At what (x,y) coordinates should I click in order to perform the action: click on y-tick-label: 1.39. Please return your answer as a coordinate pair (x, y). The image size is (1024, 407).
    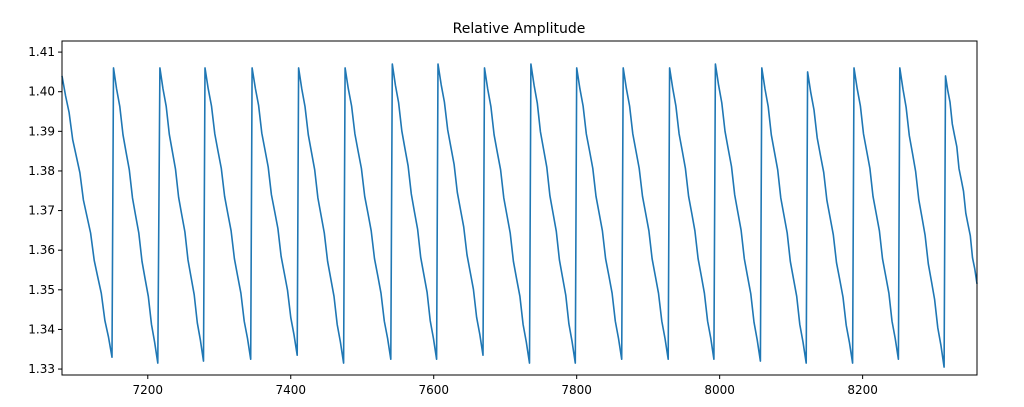
    Looking at the image, I should click on (41, 131).